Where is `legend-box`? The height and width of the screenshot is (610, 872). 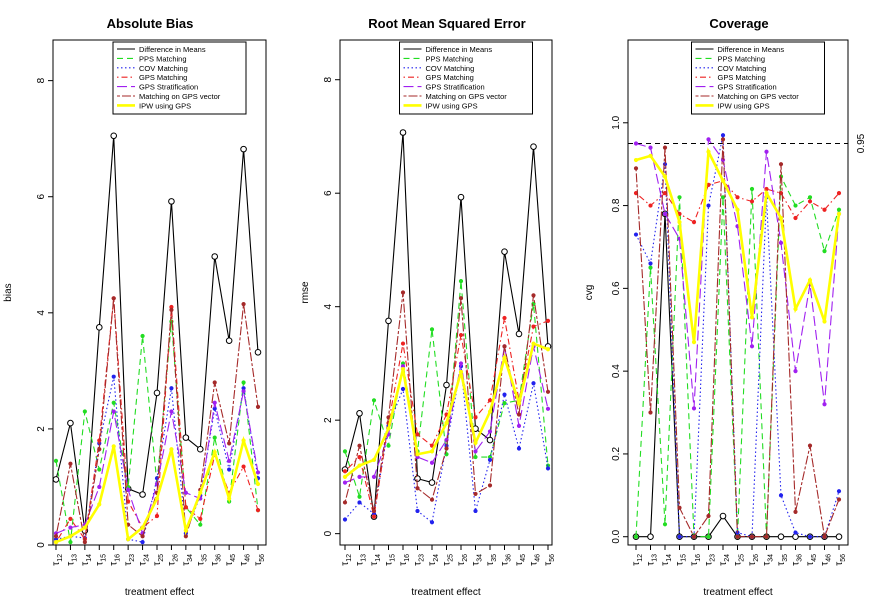
legend-box is located at coordinates (179, 78).